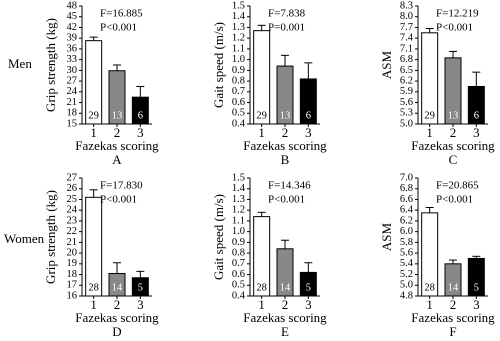 Image resolution: width=500 pixels, height=341 pixels. Describe the element at coordinates (238, 70) in the screenshot. I see `y-tick-label: 0.9` at that location.